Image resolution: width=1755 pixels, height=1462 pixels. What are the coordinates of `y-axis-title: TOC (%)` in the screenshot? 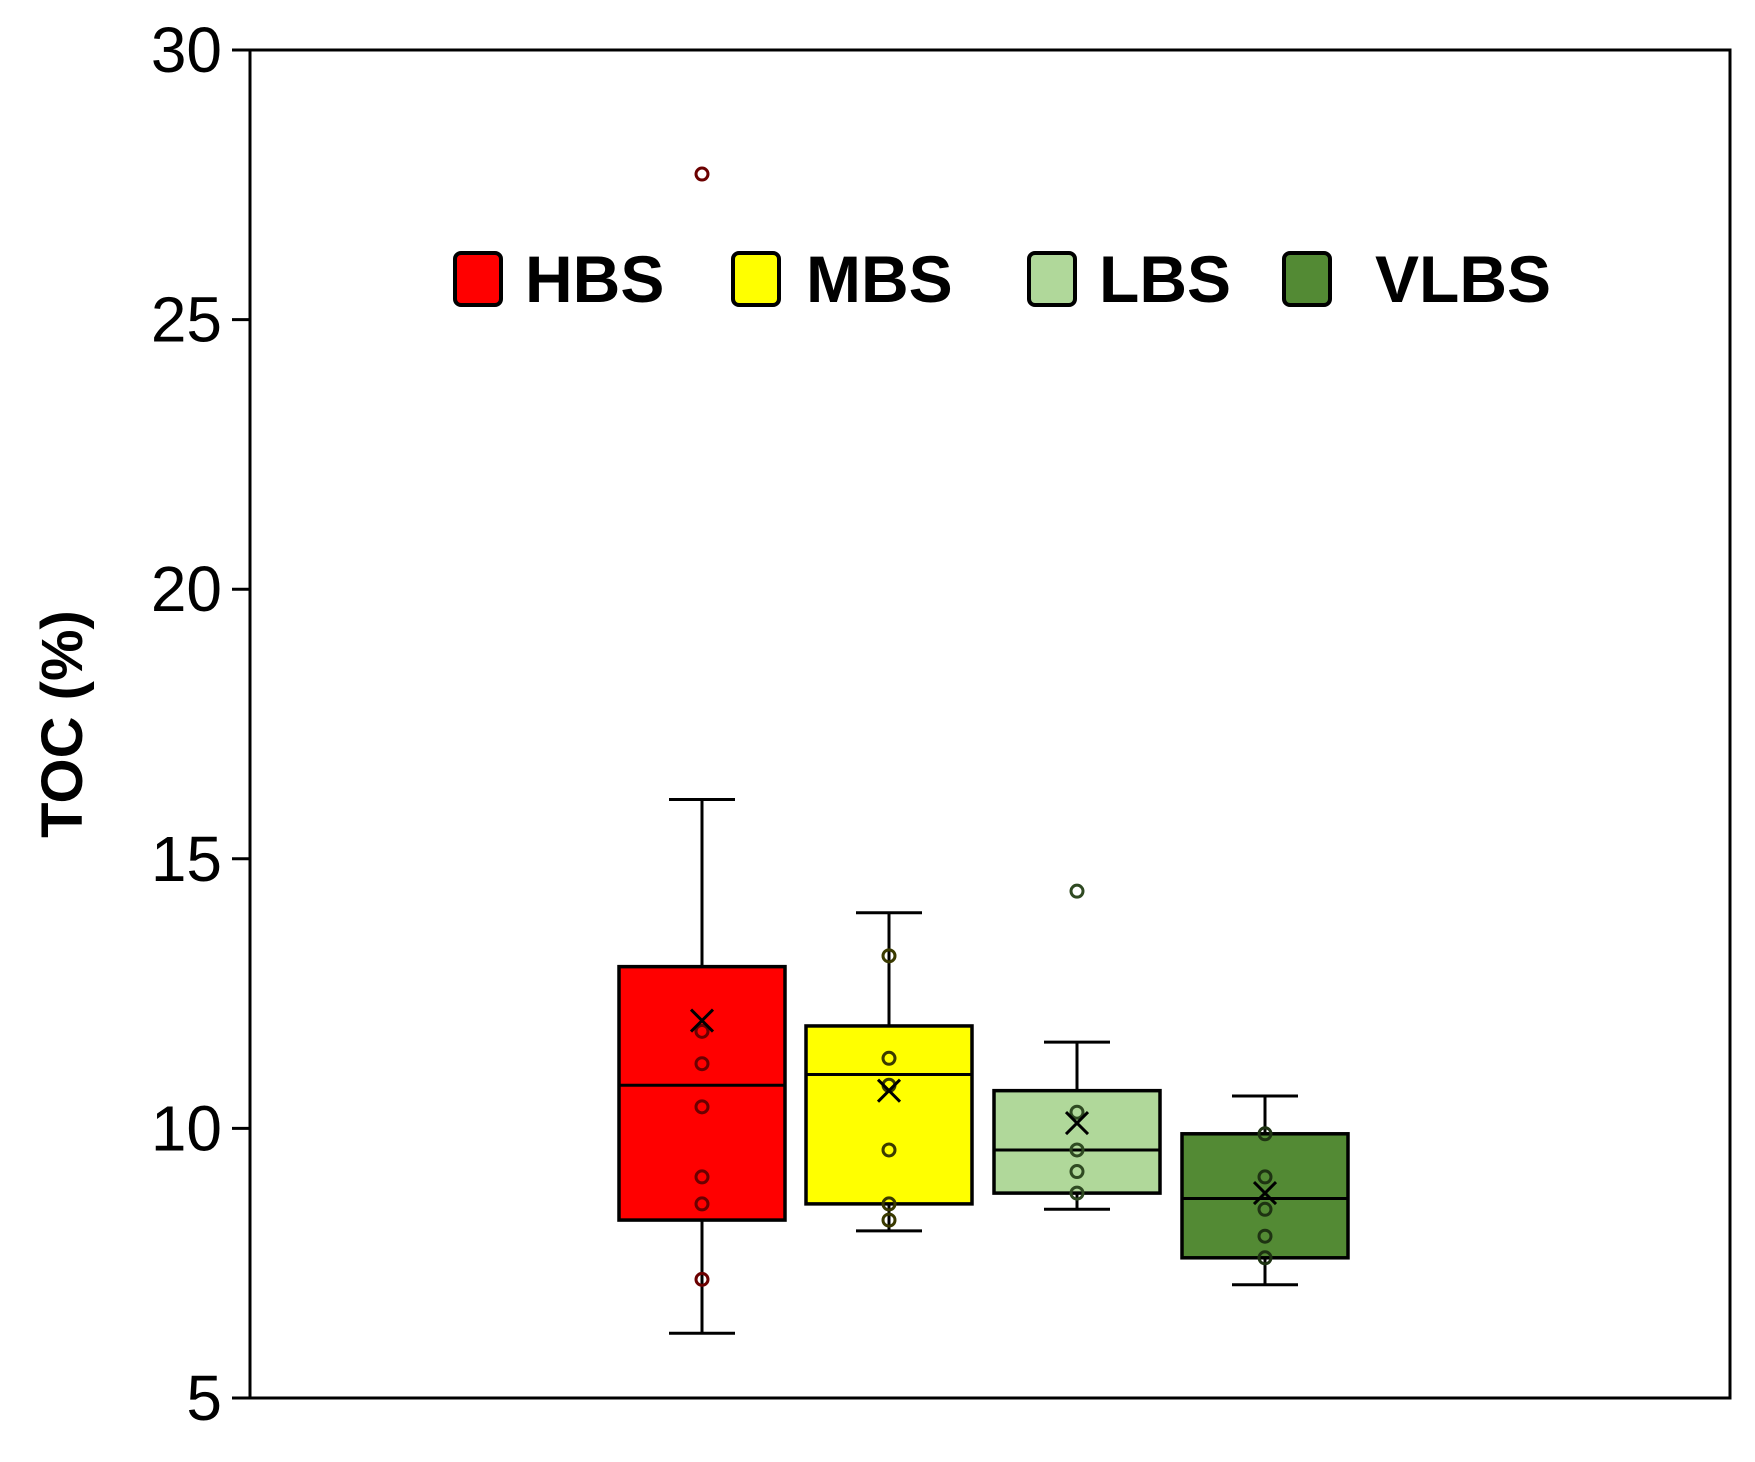 It's located at (62, 724).